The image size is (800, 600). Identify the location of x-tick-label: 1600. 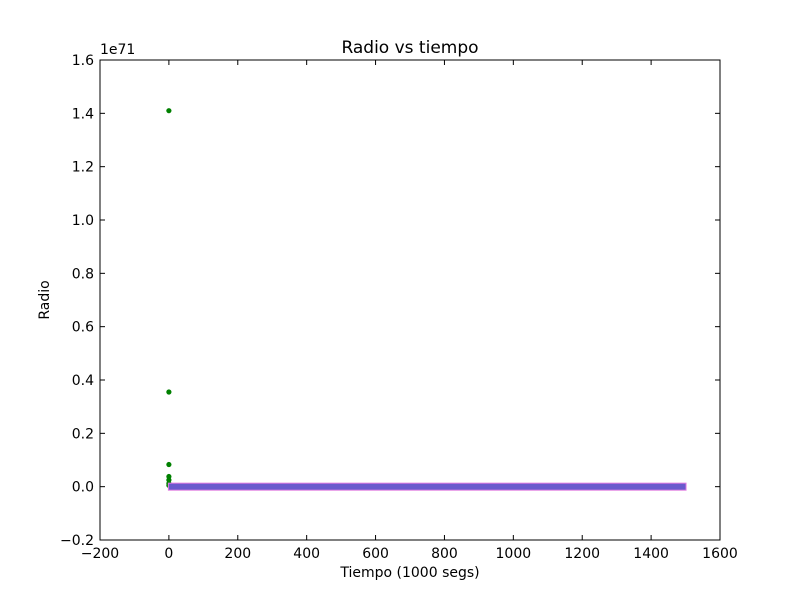
(720, 554).